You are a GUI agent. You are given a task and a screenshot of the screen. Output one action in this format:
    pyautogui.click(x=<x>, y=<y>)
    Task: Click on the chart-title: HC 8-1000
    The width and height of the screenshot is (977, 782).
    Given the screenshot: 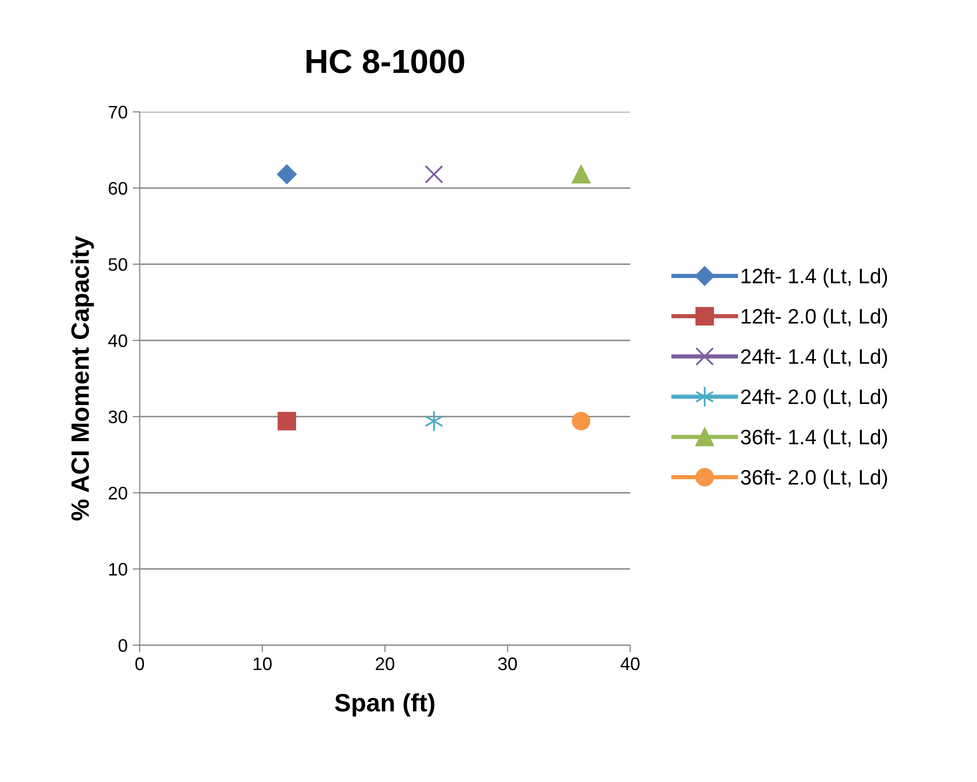 What is the action you would take?
    pyautogui.click(x=385, y=62)
    